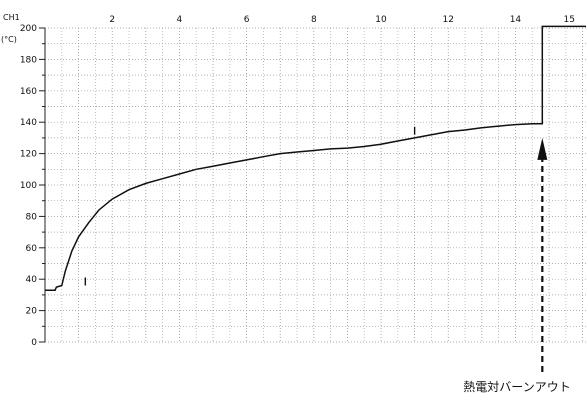  I want to click on y-unit-label: (°C), so click(9, 39).